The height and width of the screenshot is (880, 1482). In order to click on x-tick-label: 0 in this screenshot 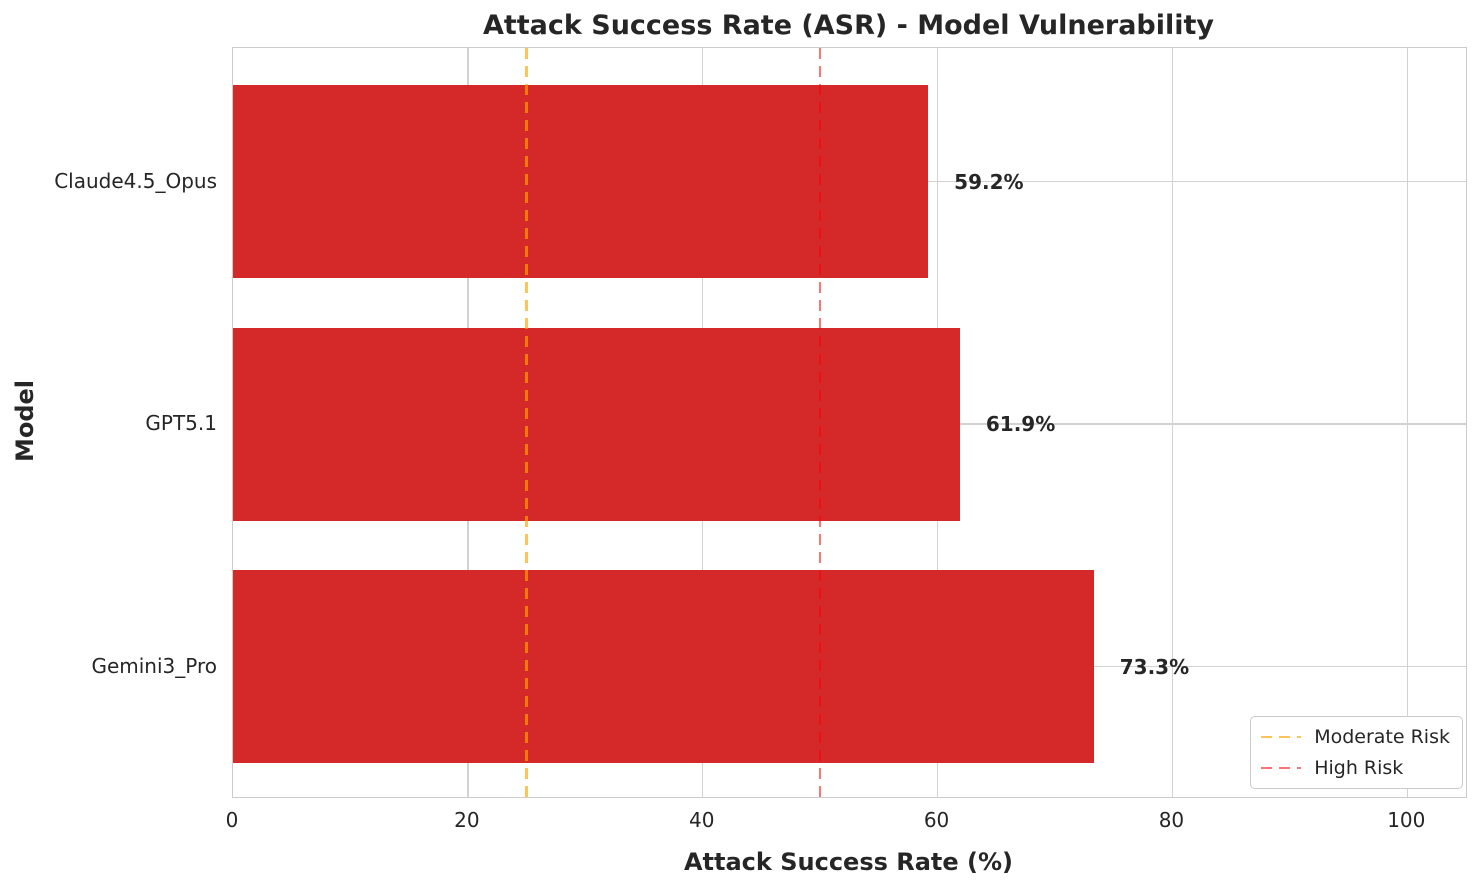, I will do `click(232, 820)`.